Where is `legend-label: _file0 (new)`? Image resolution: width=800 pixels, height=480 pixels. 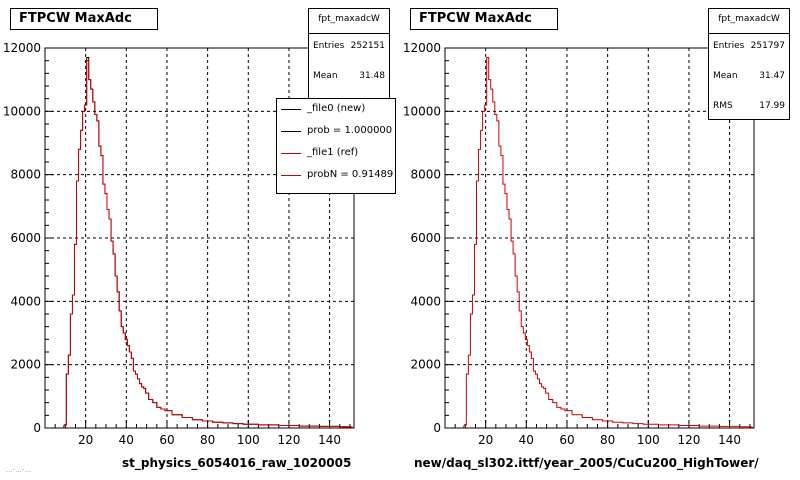 legend-label: _file0 (new) is located at coordinates (336, 108).